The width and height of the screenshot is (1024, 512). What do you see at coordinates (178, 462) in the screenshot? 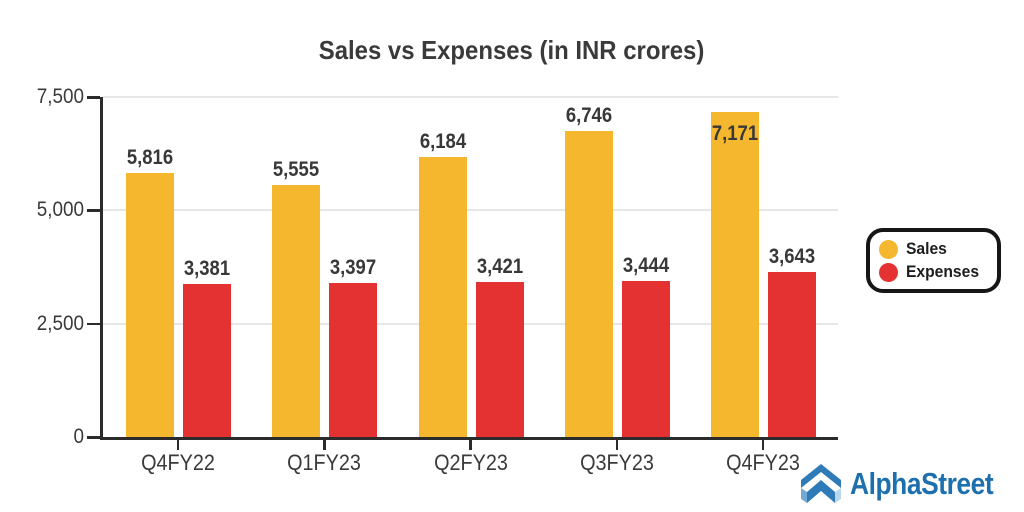
I see `x-tick-label-q4fy22: Q4FY22` at bounding box center [178, 462].